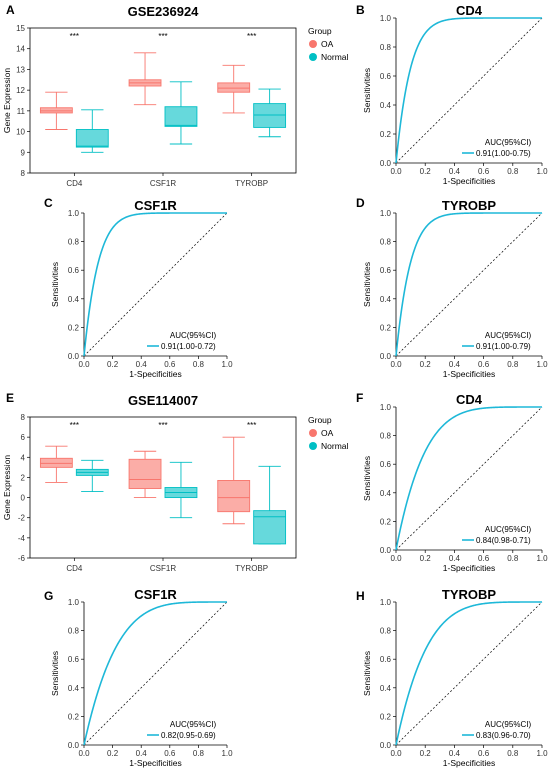 The image size is (550, 773). I want to click on y-tick-label: 6, so click(23, 437).